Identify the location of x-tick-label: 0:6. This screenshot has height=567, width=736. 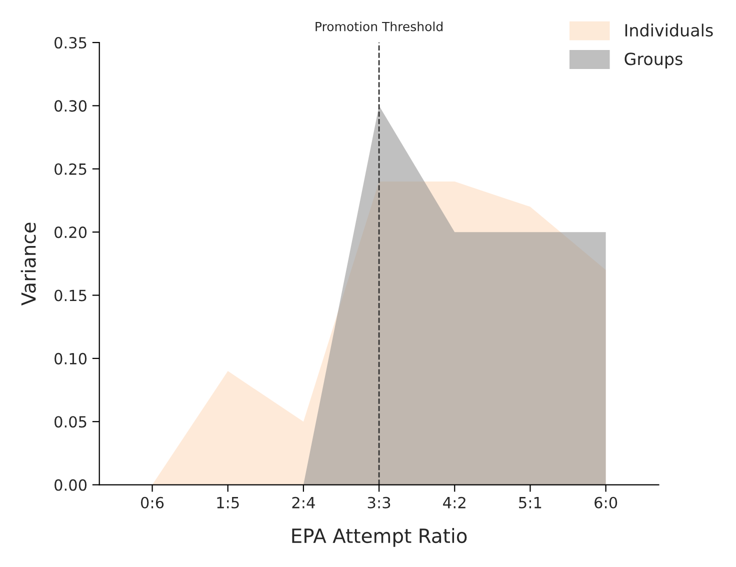
(152, 502).